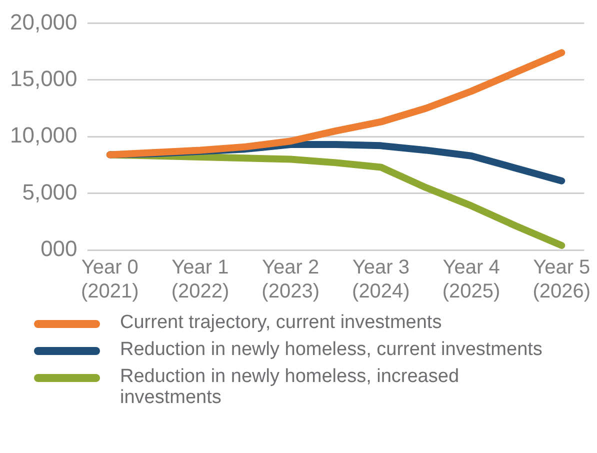 The height and width of the screenshot is (453, 597). I want to click on legend-label: Current trajectory, current investments, so click(281, 322).